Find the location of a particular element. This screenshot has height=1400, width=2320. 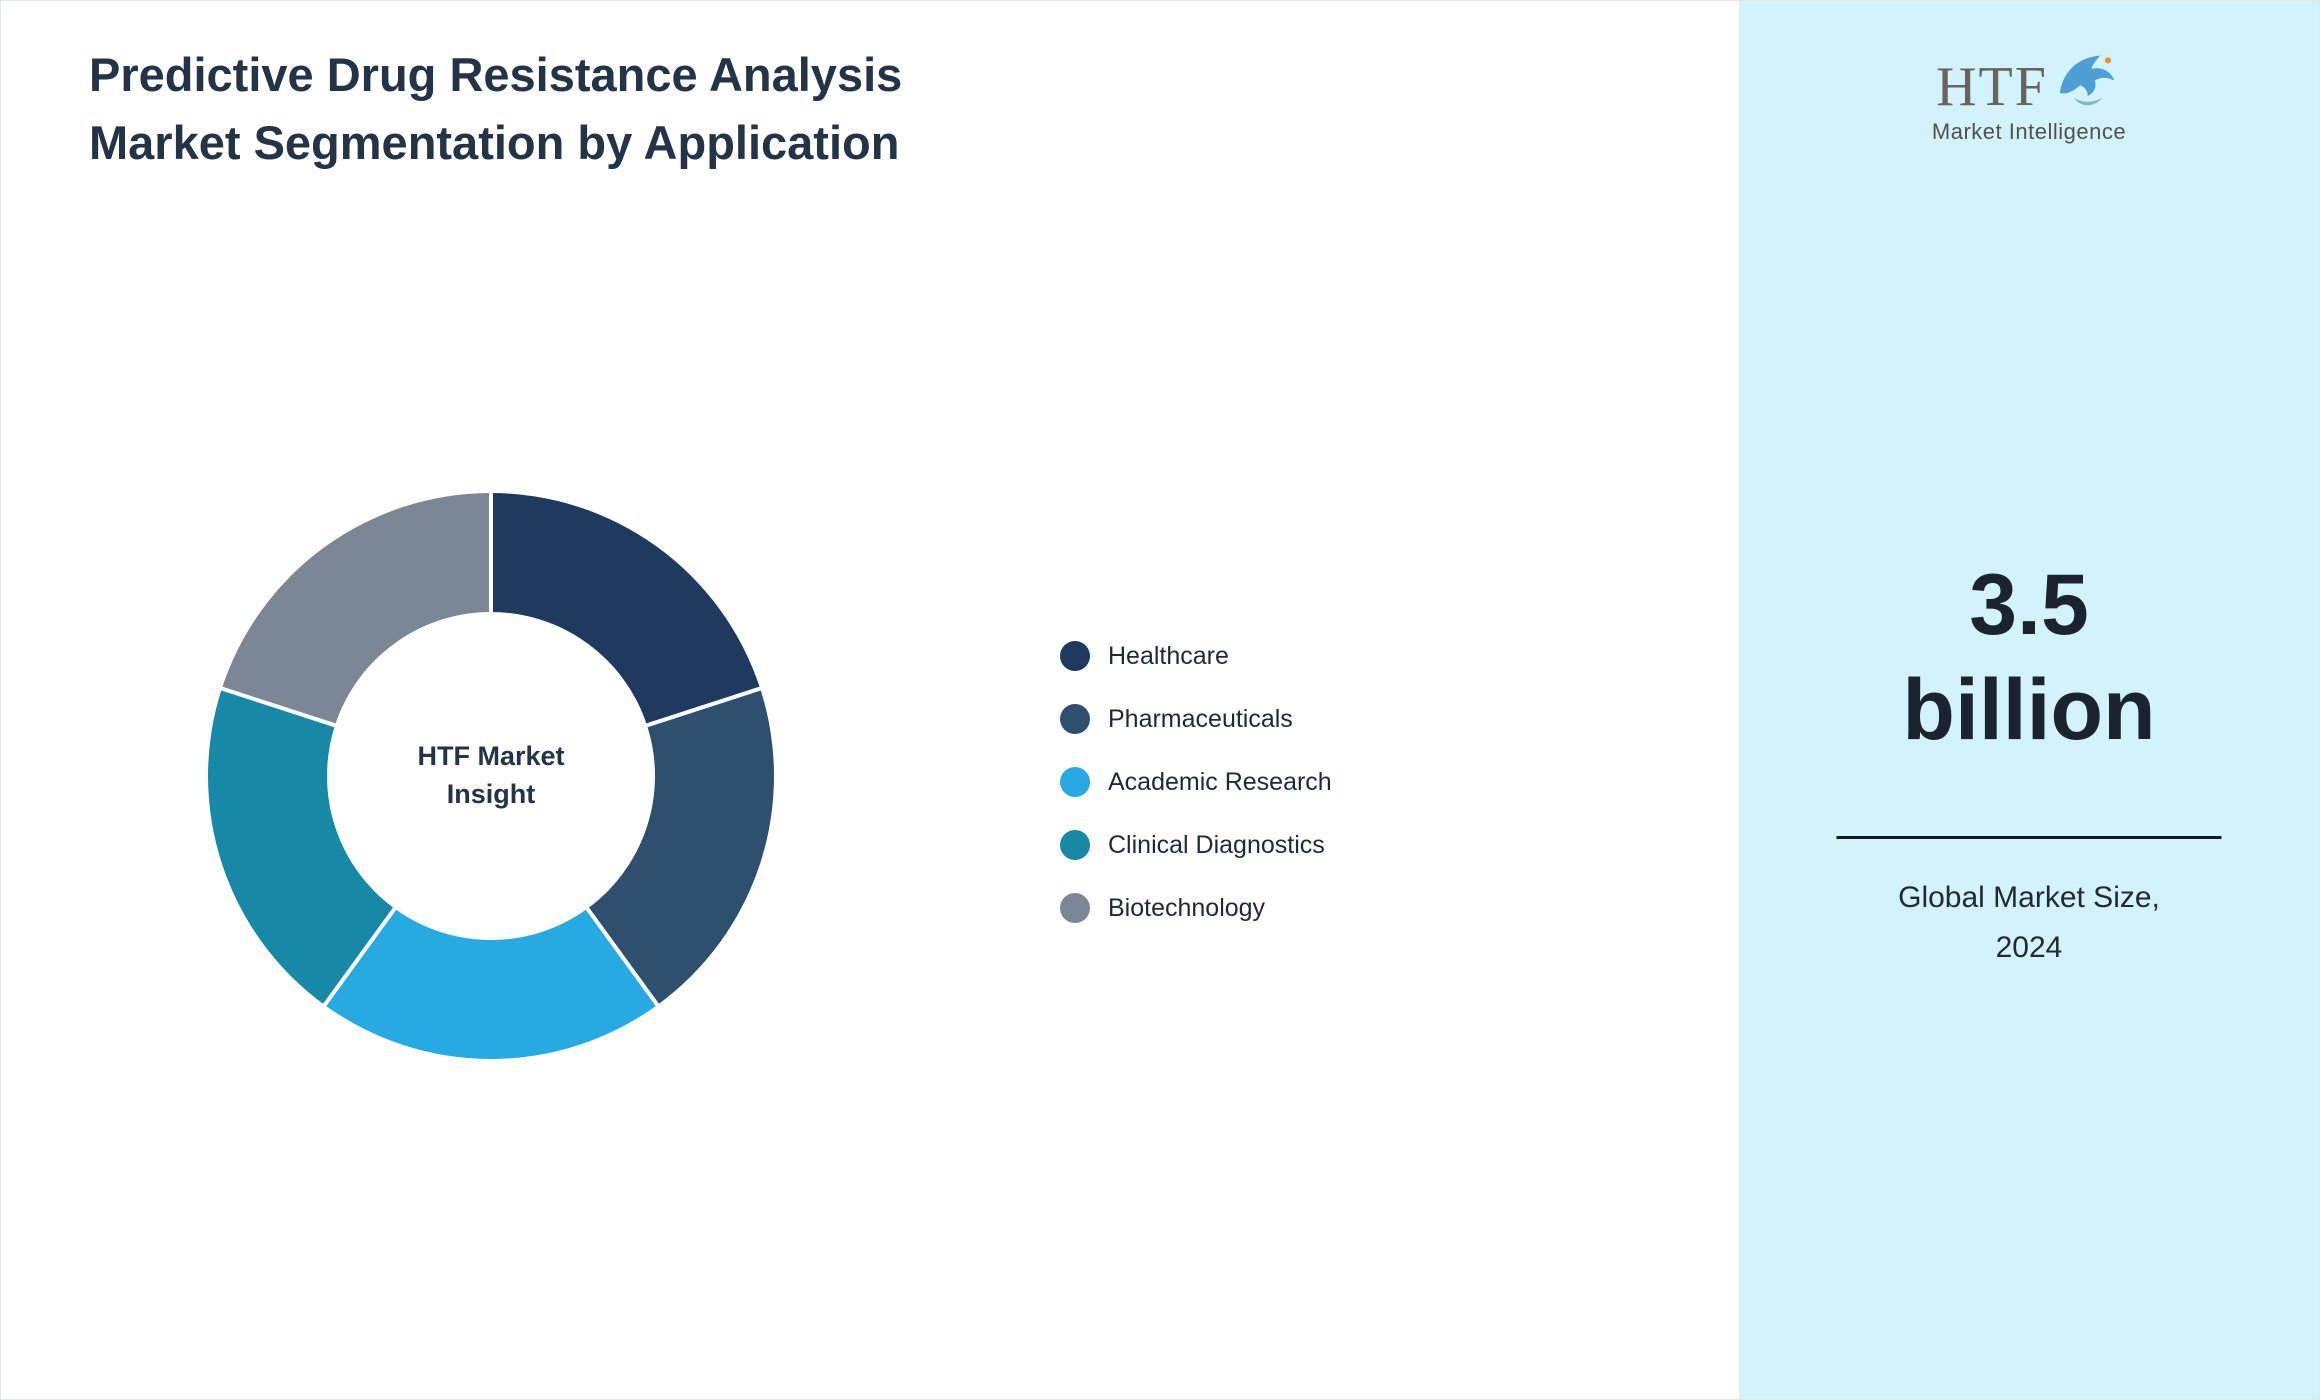

dolphin-icon is located at coordinates (2087, 80).